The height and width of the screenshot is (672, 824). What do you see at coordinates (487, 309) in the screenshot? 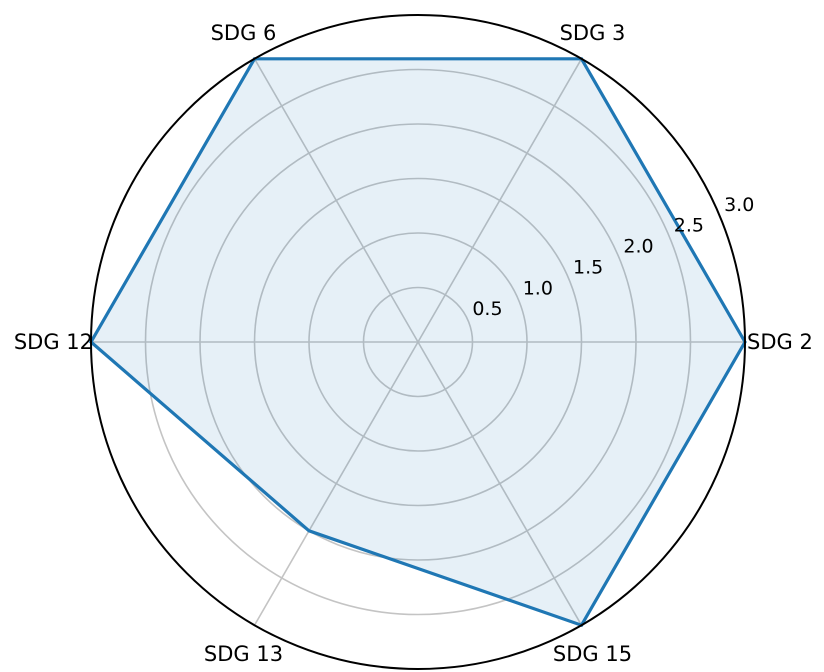
I see `radial-tick-label-0-5: 0.5` at bounding box center [487, 309].